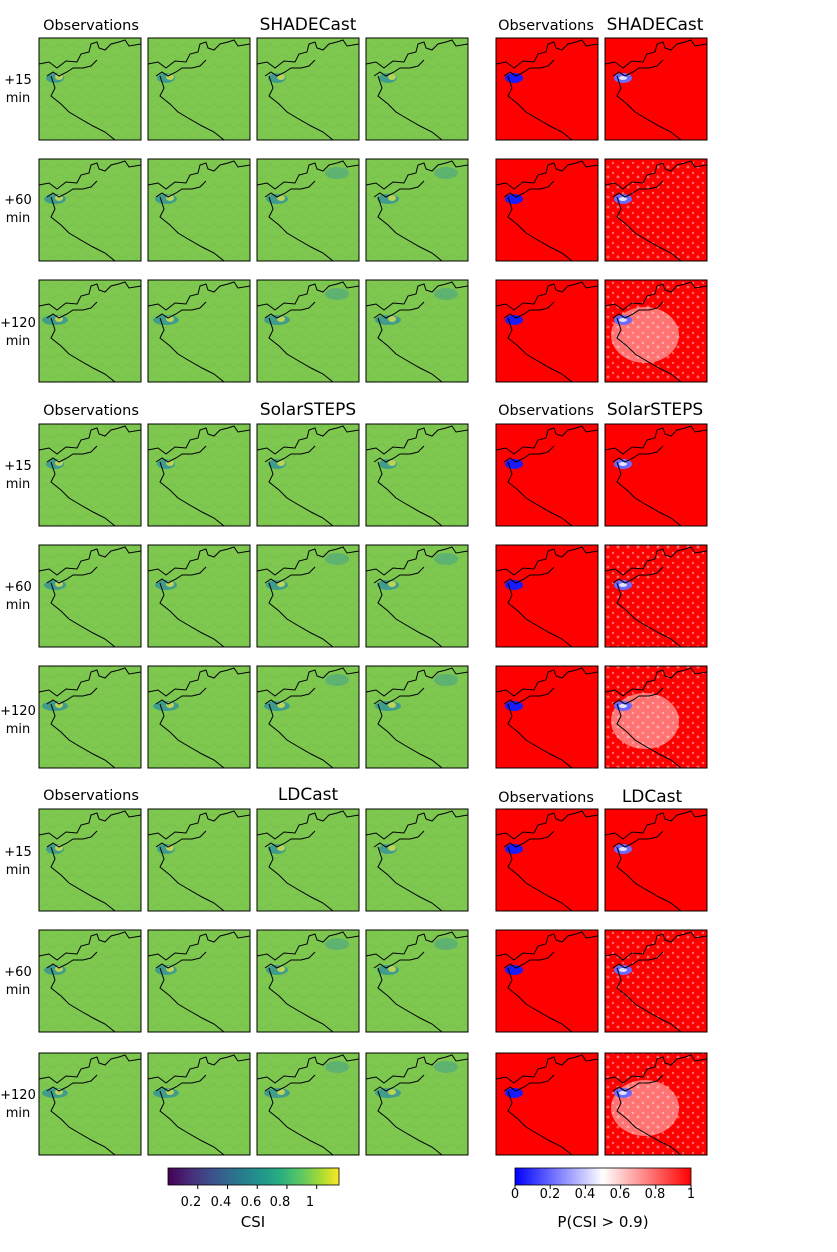 This screenshot has width=837, height=1252. Describe the element at coordinates (546, 798) in the screenshot. I see `block-2-right-observations-label: Observations` at that location.